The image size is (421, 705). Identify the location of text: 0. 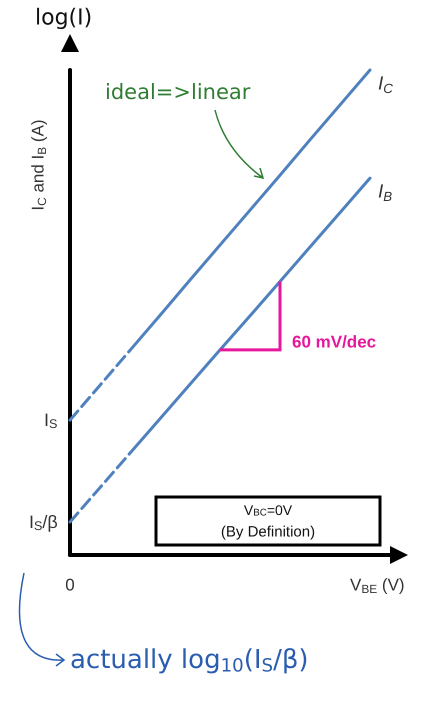
(70, 585).